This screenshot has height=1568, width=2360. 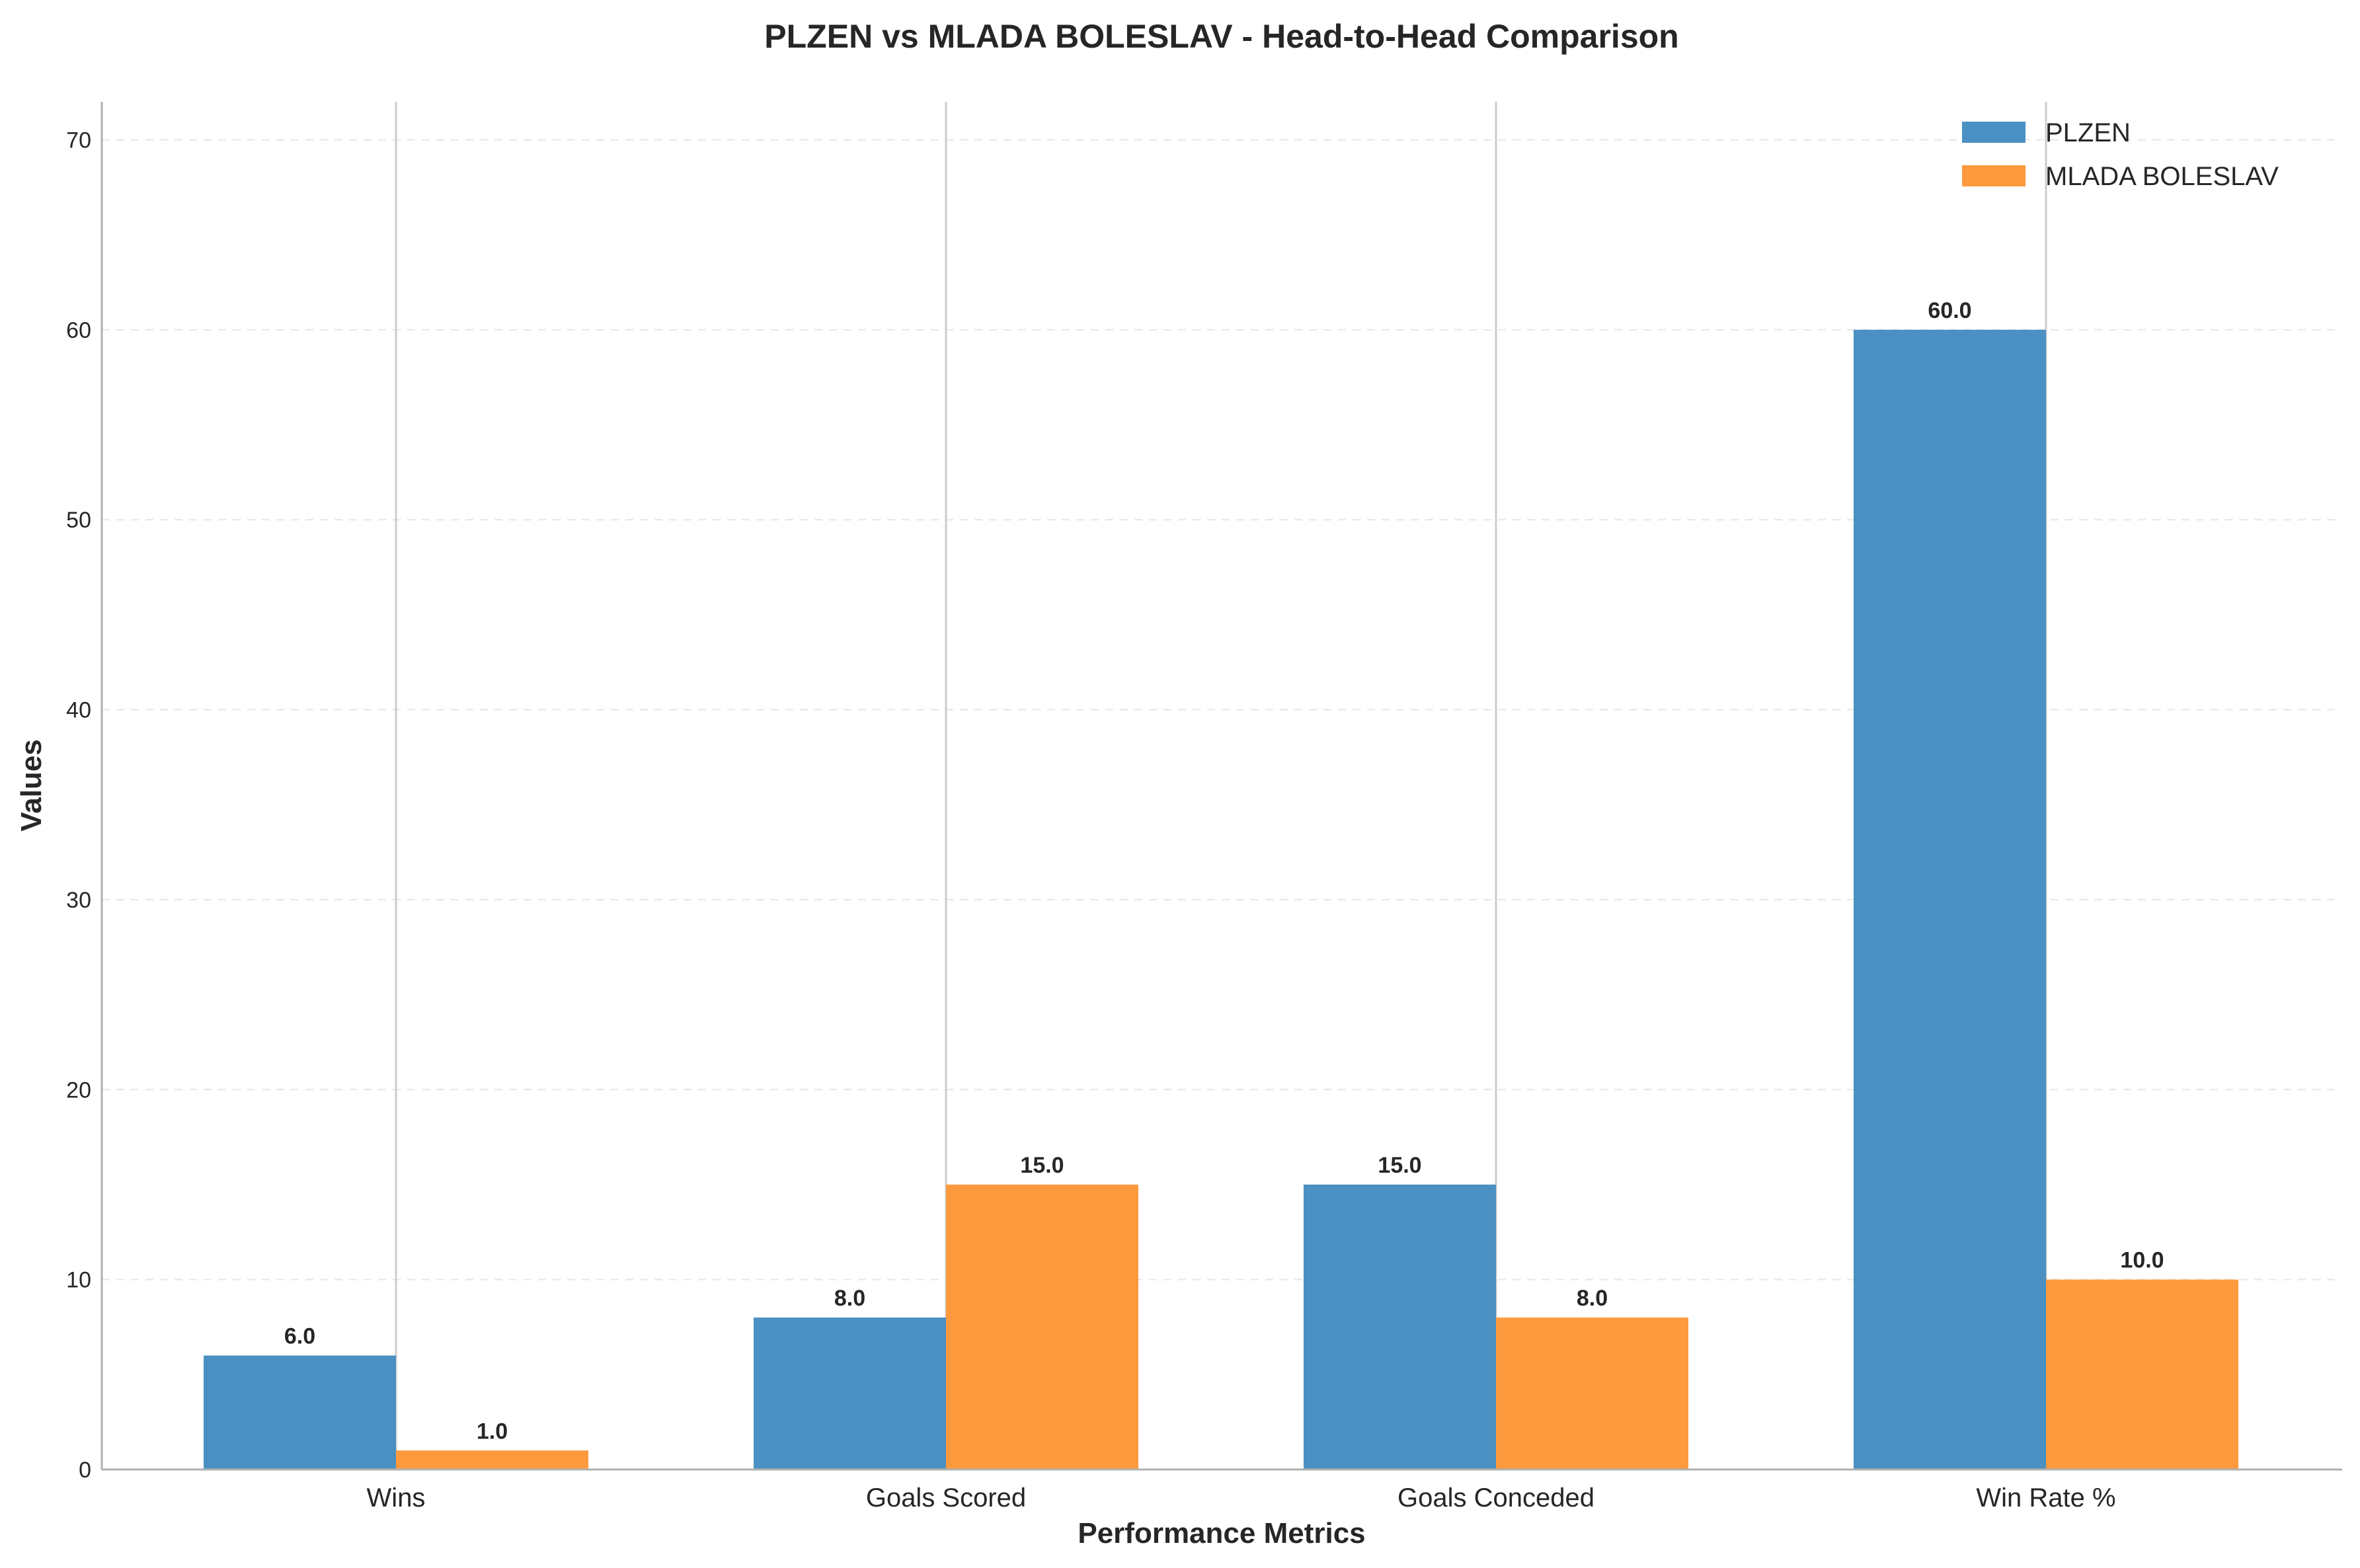 I want to click on x-tick-label: Win Rate %, so click(x=2045, y=1497).